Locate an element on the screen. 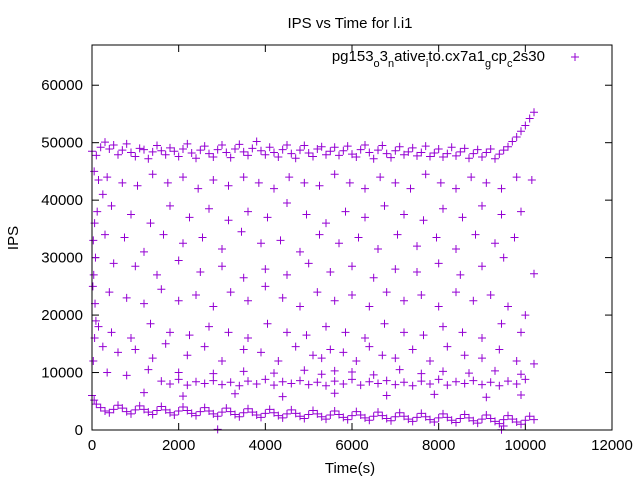  x-tick-label: 2000 is located at coordinates (178, 445).